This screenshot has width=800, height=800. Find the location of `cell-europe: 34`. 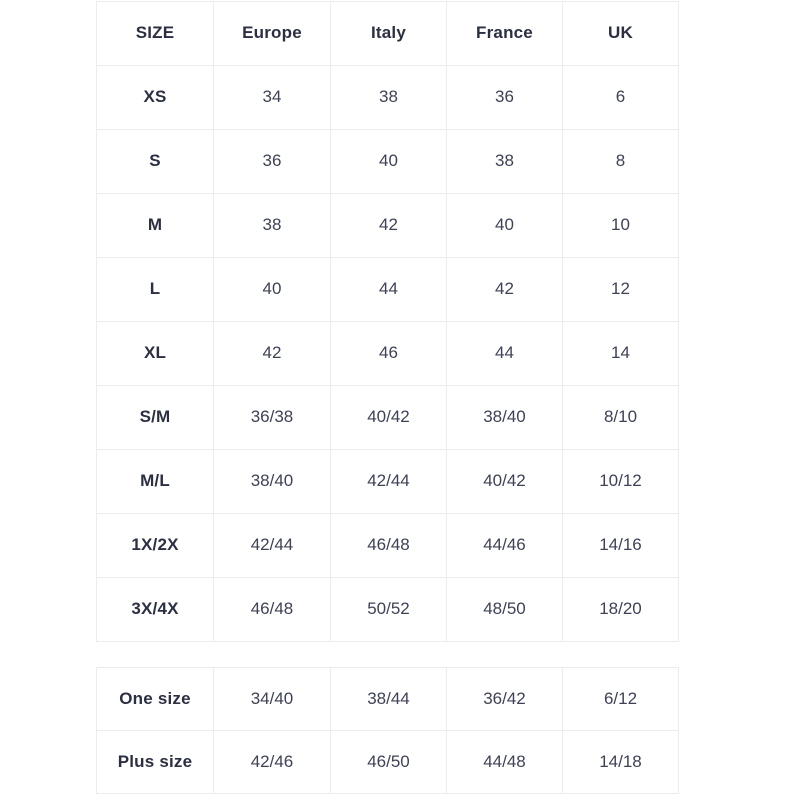

cell-europe: 34 is located at coordinates (272, 97).